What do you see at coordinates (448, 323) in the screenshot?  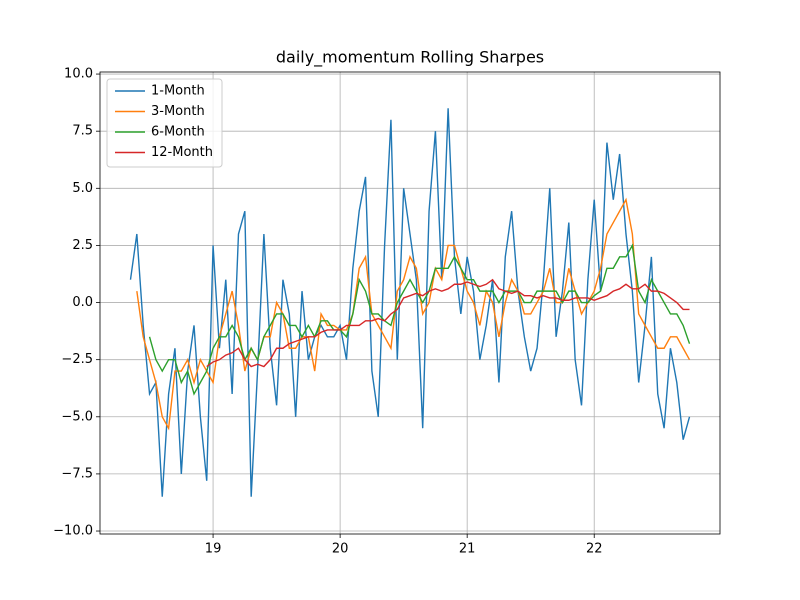 I see `series-line` at bounding box center [448, 323].